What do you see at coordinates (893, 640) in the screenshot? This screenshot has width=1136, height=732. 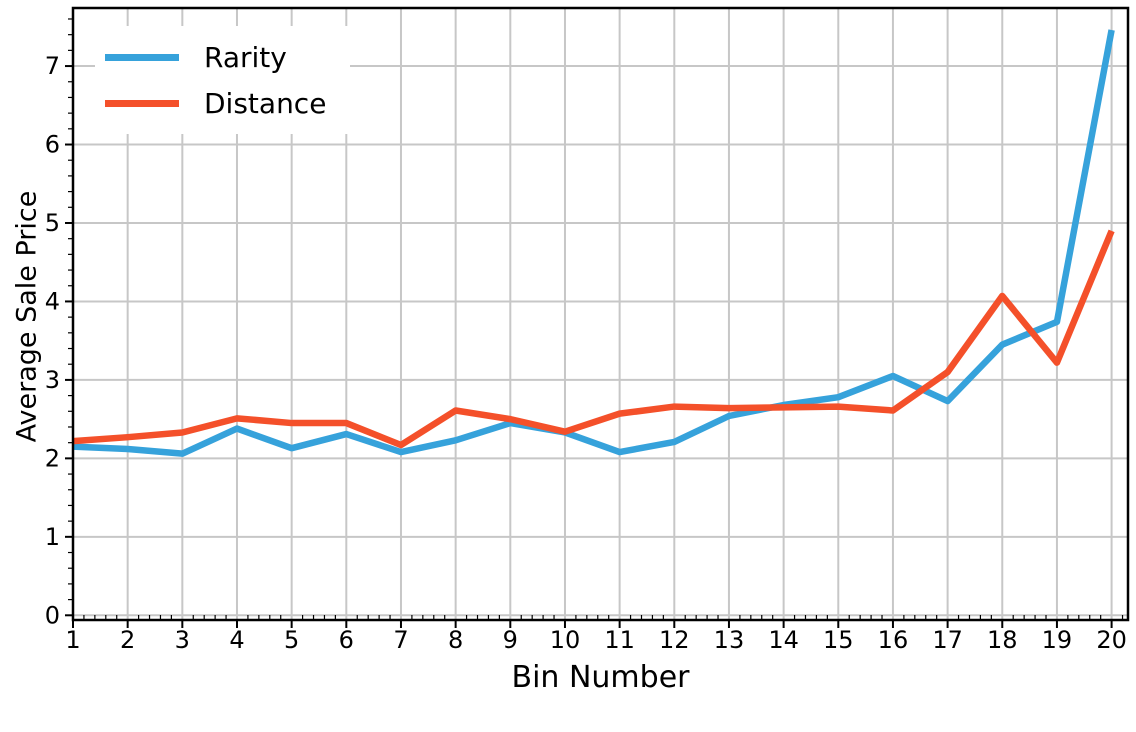 I see `x-tick-label: 16` at bounding box center [893, 640].